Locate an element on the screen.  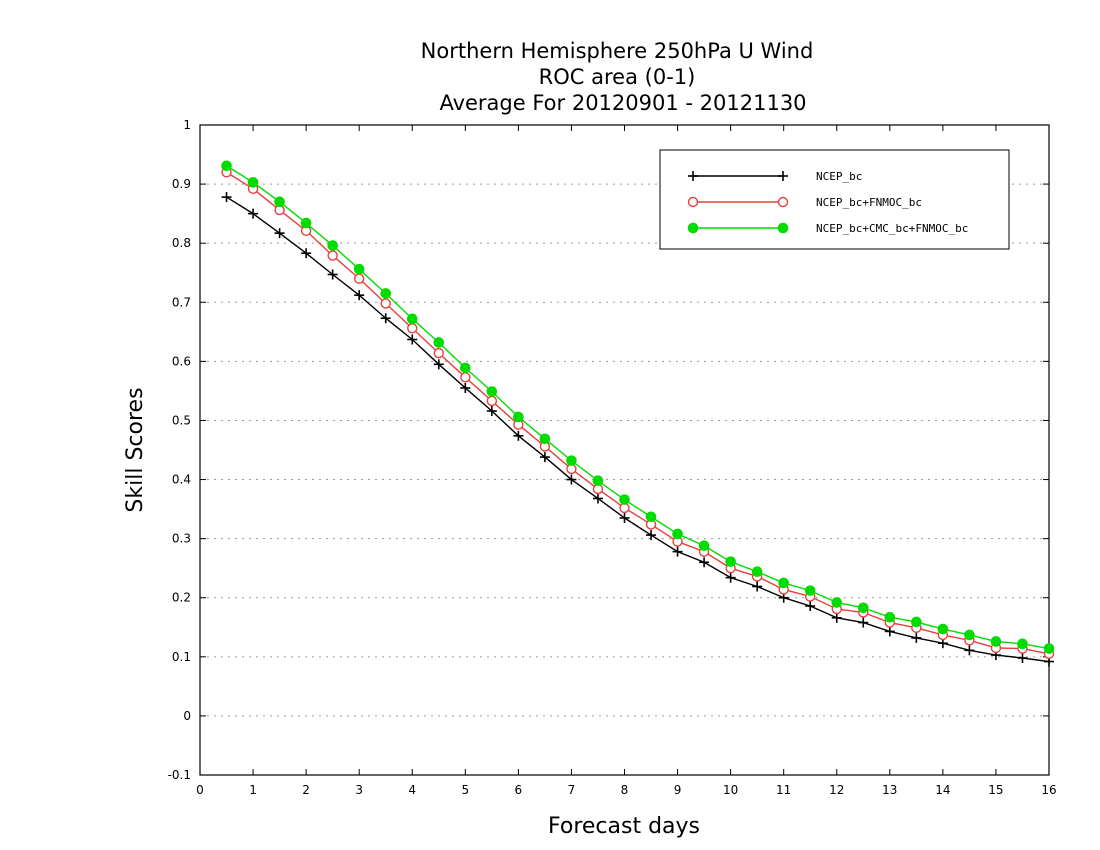
chart-title-line-3: Average For 20120901 - 20121130 is located at coordinates (622, 103).